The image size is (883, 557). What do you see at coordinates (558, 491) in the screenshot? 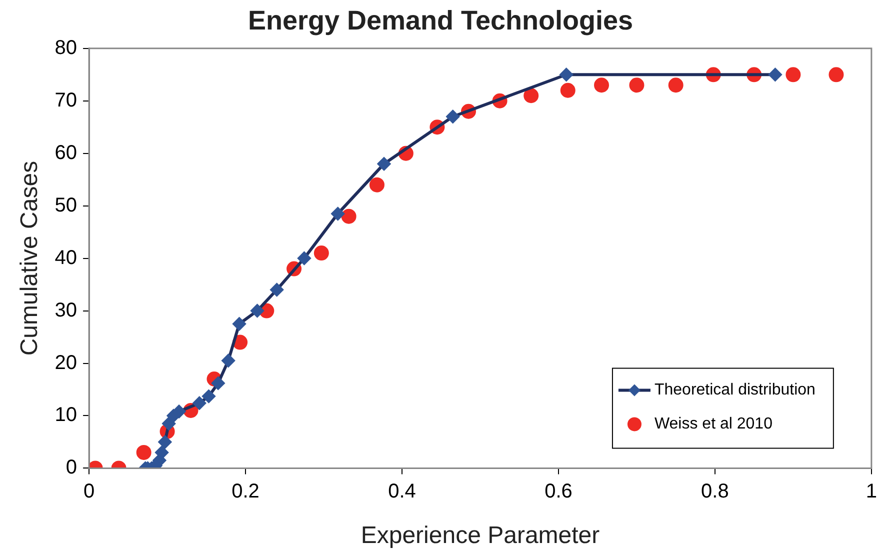
I see `x-tick-label: 0.6` at bounding box center [558, 491].